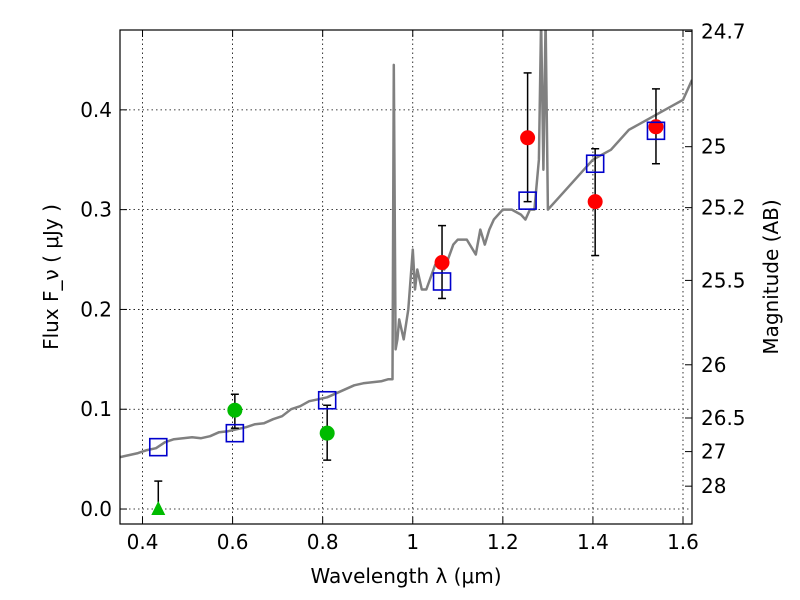  What do you see at coordinates (723, 208) in the screenshot?
I see `mag-tick-label: 25.2` at bounding box center [723, 208].